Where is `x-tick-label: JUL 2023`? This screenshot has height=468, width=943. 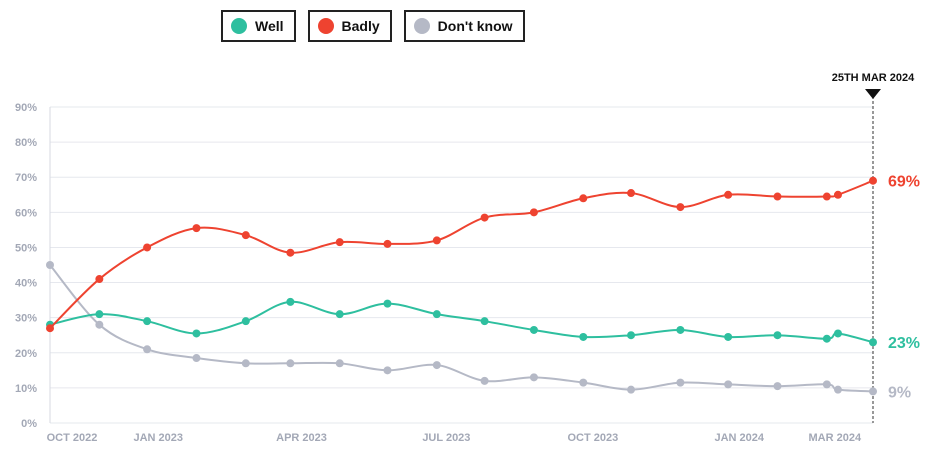 x-tick-label: JUL 2023 is located at coordinates (446, 438).